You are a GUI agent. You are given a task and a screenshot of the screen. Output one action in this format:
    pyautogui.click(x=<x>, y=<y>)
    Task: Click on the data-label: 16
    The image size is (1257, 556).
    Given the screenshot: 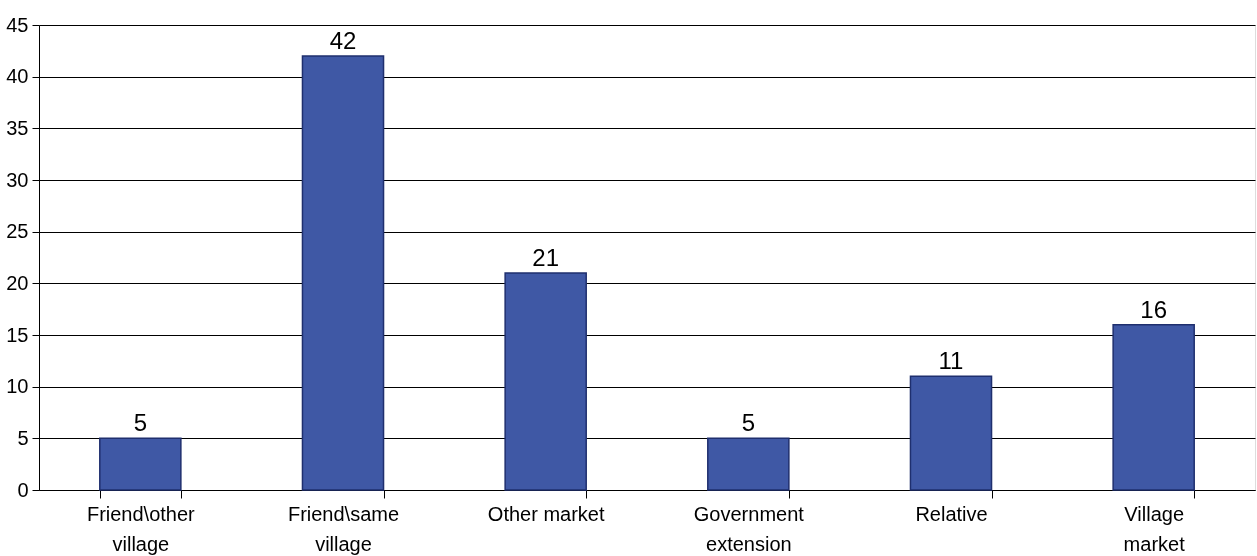 What is the action you would take?
    pyautogui.click(x=1154, y=309)
    